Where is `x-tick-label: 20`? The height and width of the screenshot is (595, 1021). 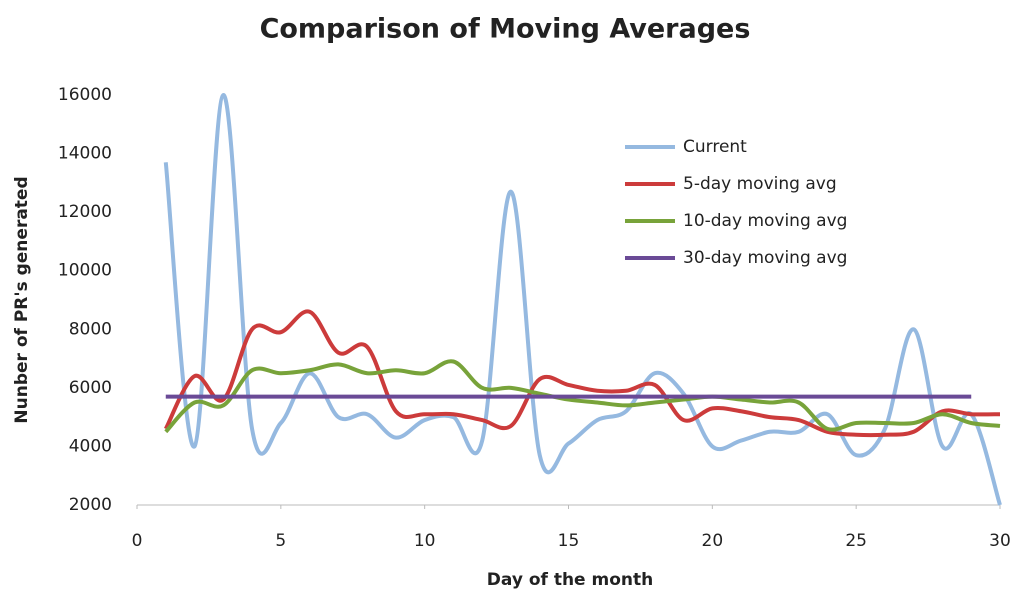
x-tick-label: 20 is located at coordinates (713, 541).